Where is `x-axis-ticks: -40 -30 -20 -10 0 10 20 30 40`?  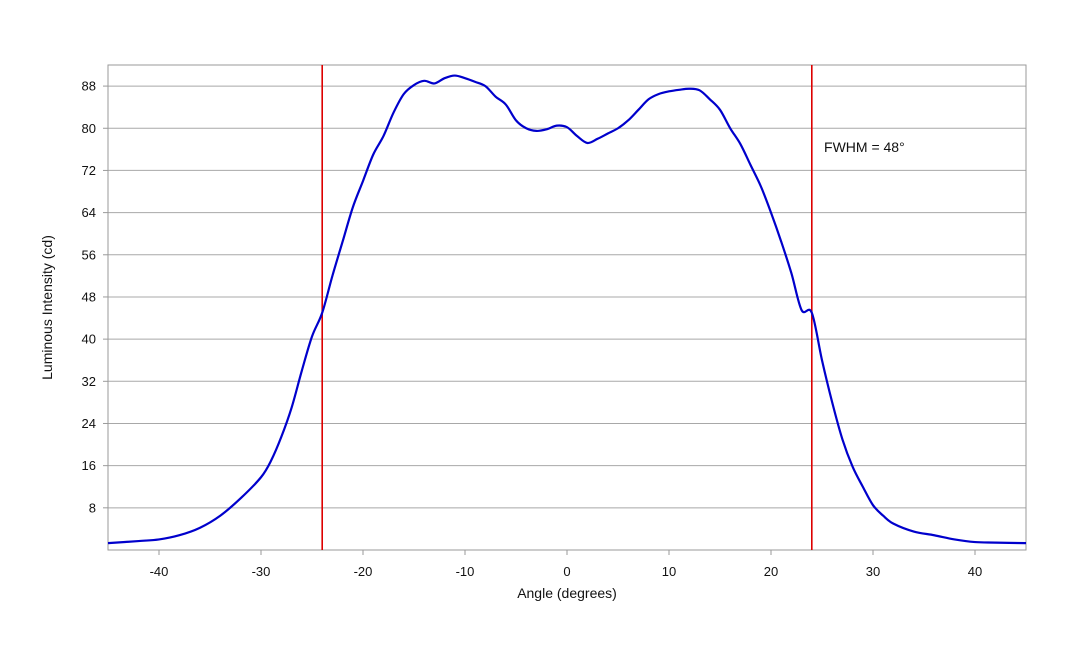
x-axis-ticks: -40 -30 -20 -10 0 10 20 30 40 is located at coordinates (566, 564).